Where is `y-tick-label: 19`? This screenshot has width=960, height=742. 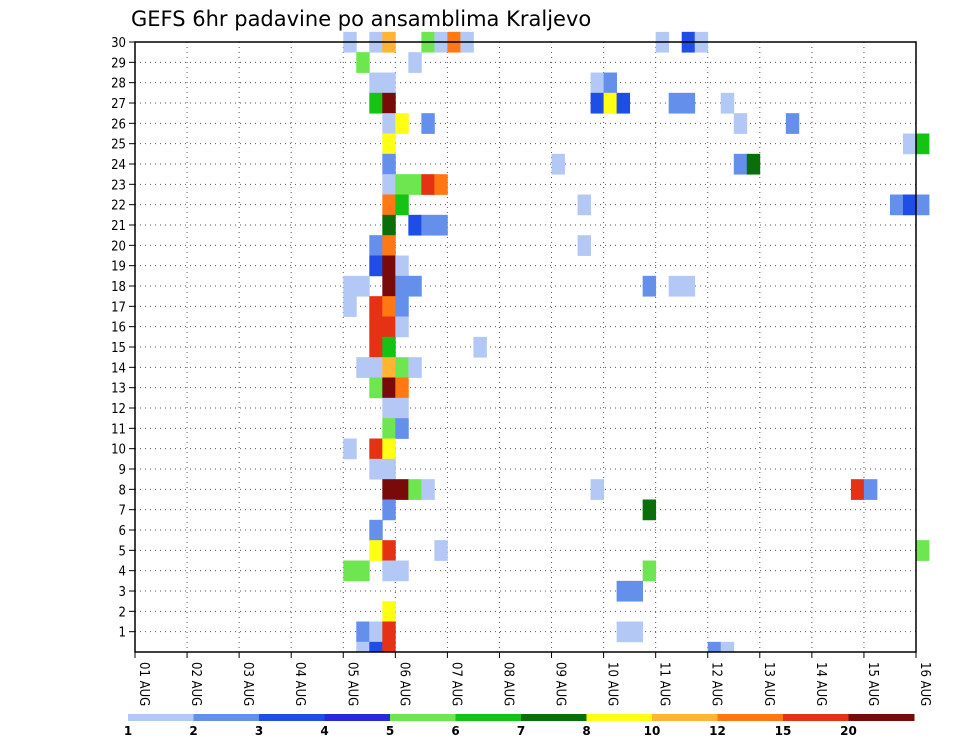 y-tick-label: 19 is located at coordinates (118, 267).